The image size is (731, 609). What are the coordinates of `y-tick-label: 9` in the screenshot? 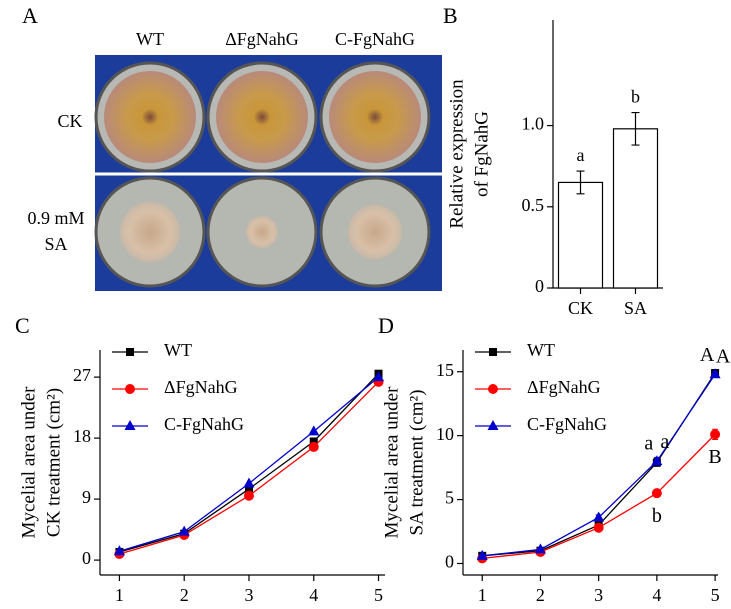 It's located at (86, 497).